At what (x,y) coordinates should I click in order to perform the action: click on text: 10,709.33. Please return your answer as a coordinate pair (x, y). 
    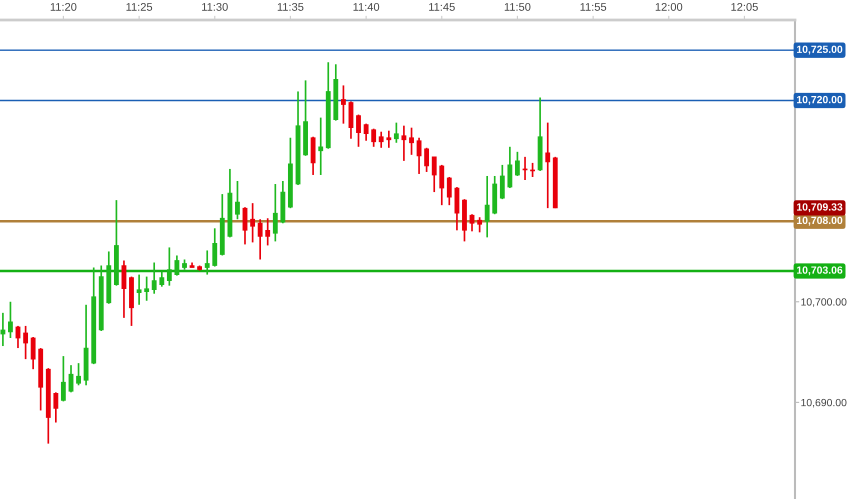
    Looking at the image, I should click on (819, 207).